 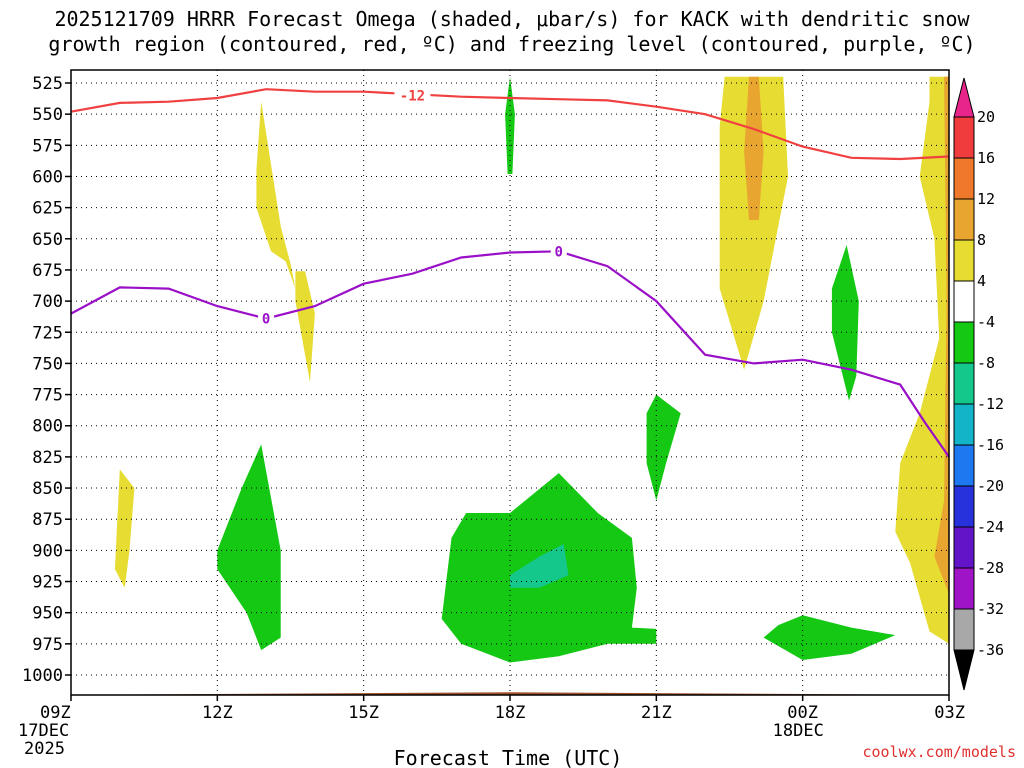 I want to click on contour-label-1-0: 0, so click(x=266, y=320).